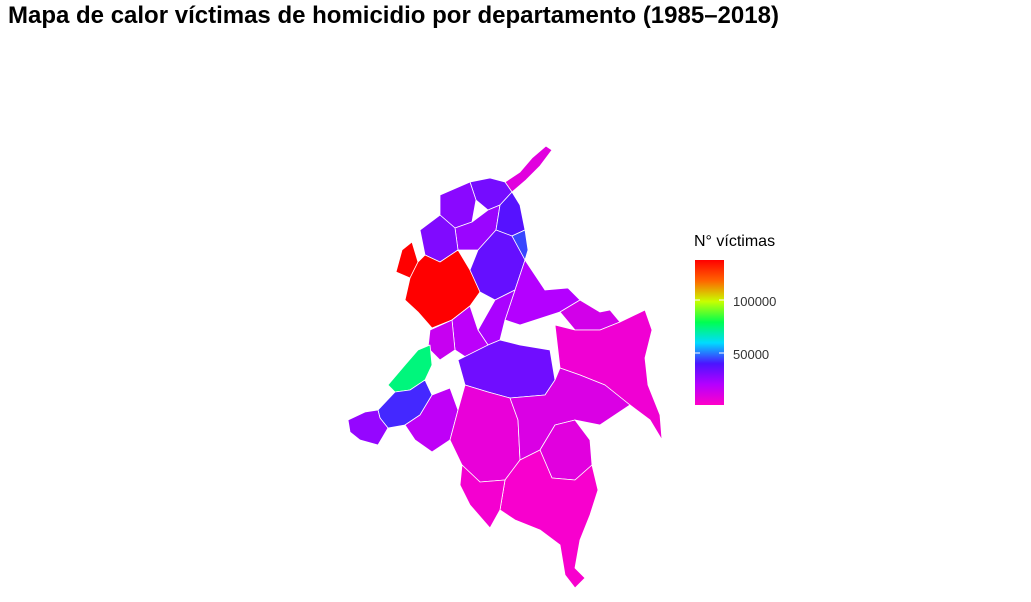 This screenshot has height=602, width=1031. Describe the element at coordinates (755, 301) in the screenshot. I see `legend-tick-label-100000: 100000` at that location.